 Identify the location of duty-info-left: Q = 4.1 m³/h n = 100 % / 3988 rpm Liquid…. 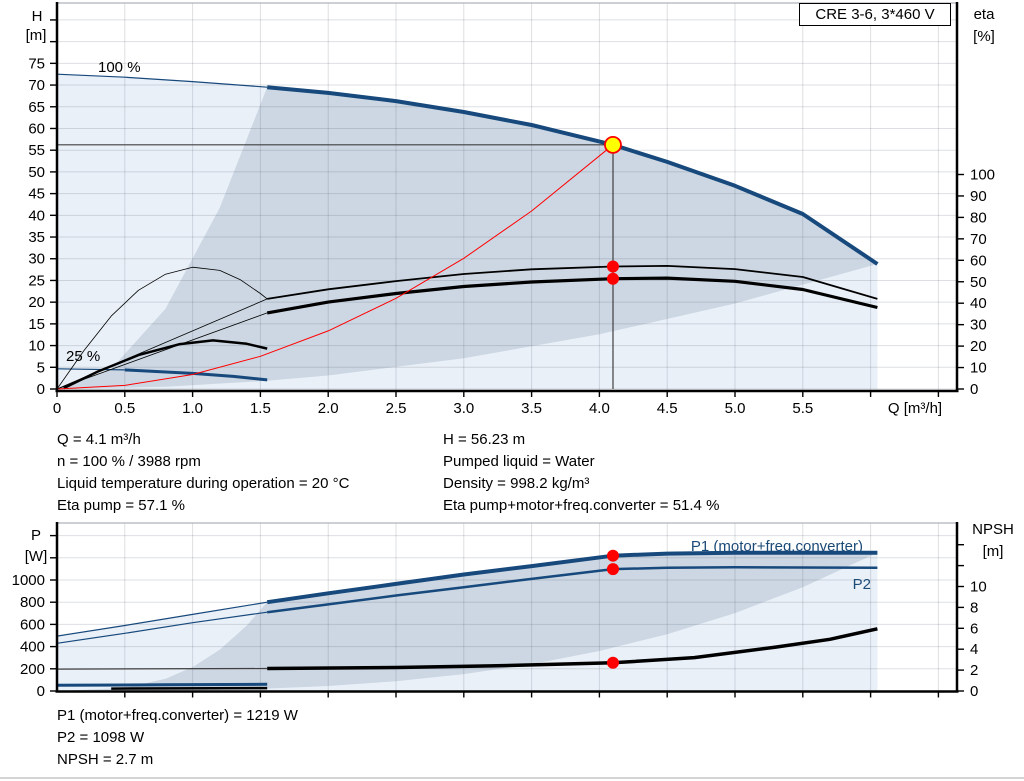
(203, 473).